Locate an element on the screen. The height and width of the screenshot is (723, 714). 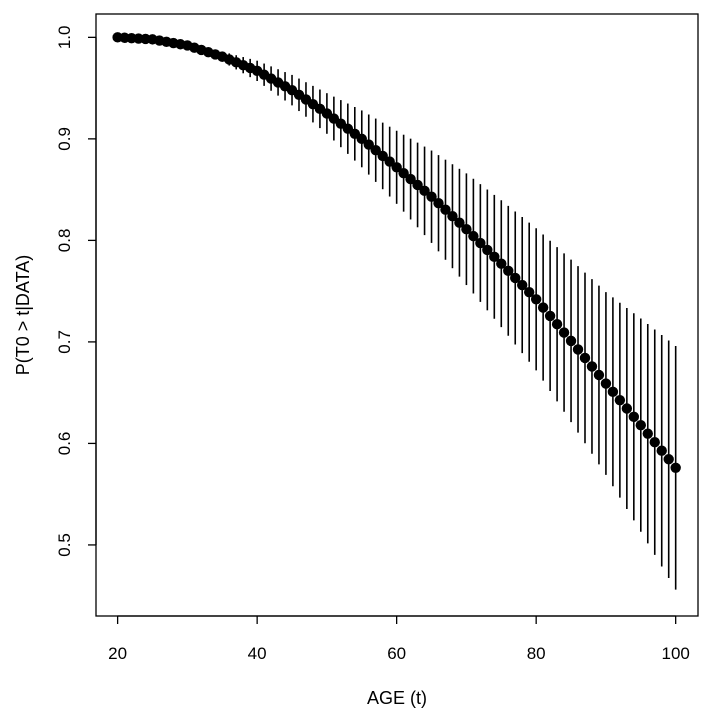
y-axis-title: P(T0 > t|DATA) is located at coordinates (23, 315).